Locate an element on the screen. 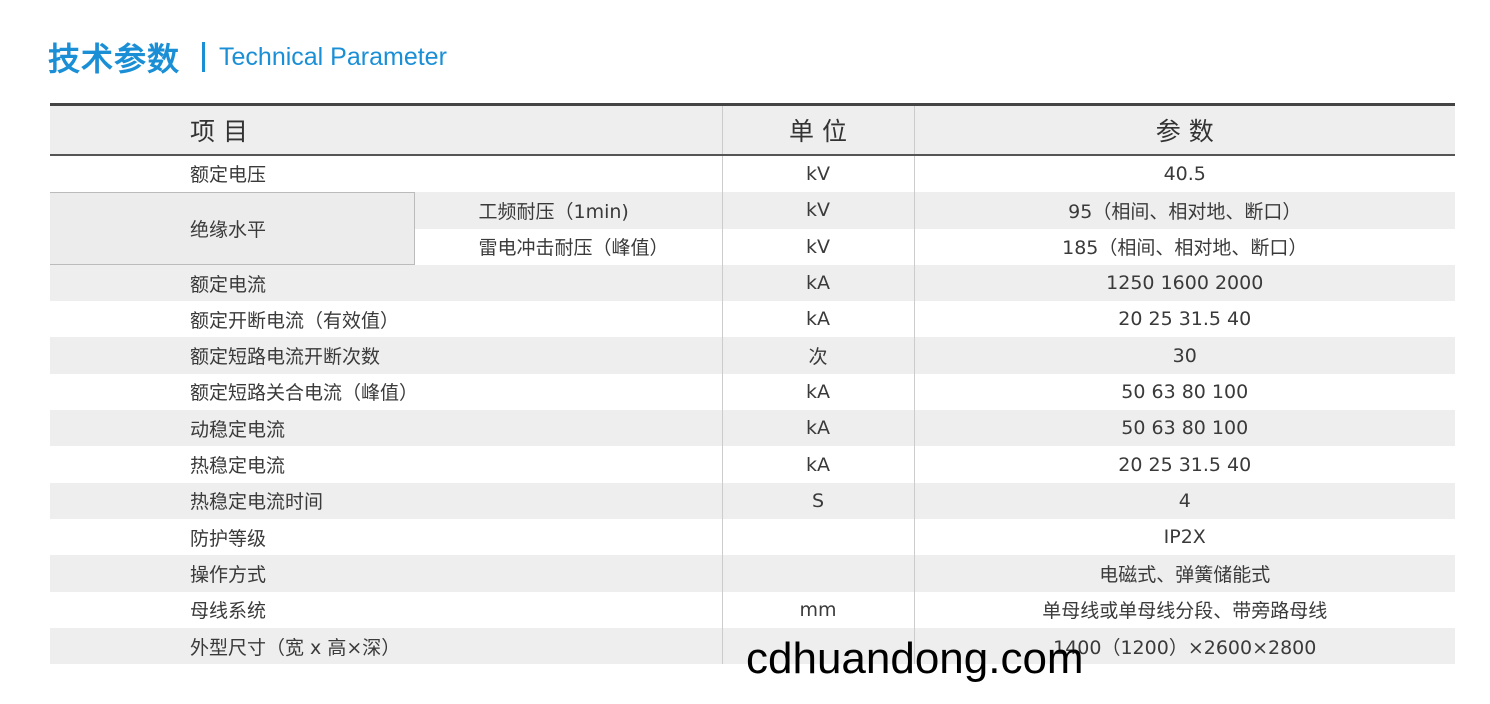 This screenshot has width=1490, height=704. table-row: 热稳定电流时间 S 4 is located at coordinates (752, 500).